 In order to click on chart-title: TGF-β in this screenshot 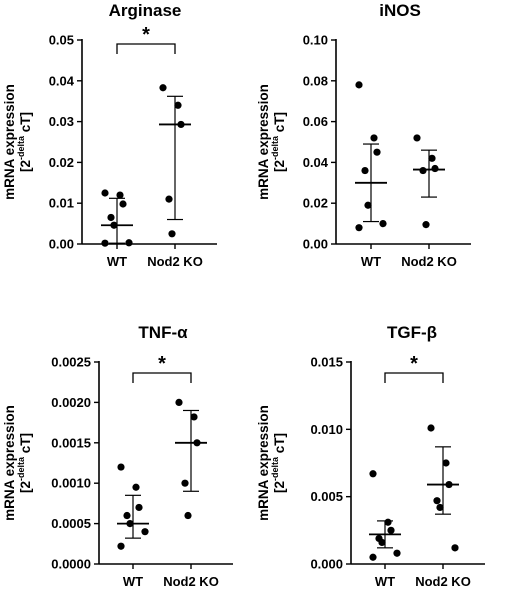, I will do `click(412, 332)`.